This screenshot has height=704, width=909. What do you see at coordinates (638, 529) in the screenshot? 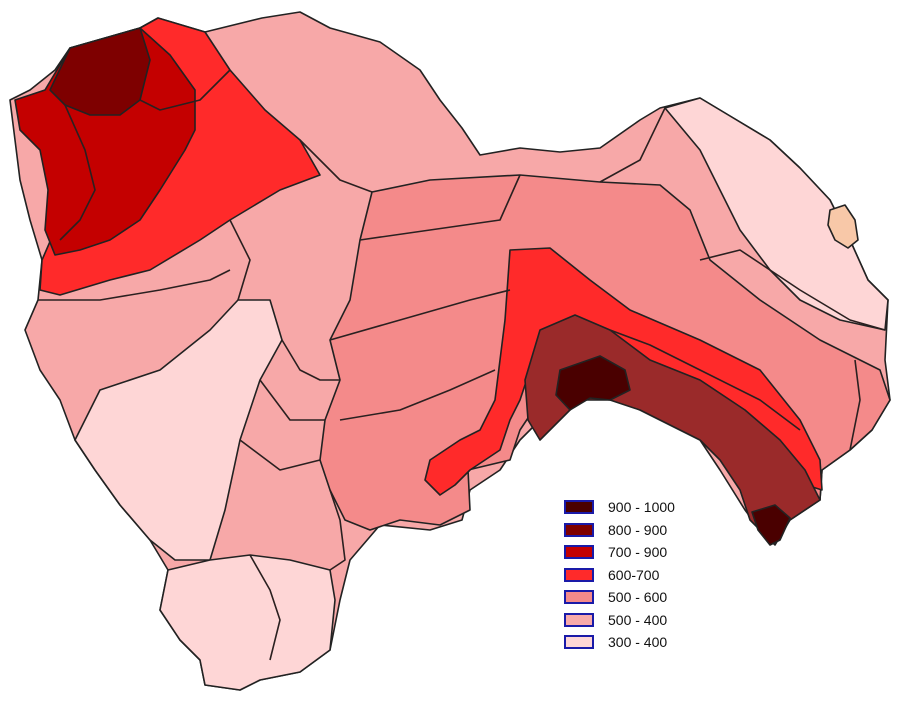
I see `legend-label: 800 - 900` at bounding box center [638, 529].